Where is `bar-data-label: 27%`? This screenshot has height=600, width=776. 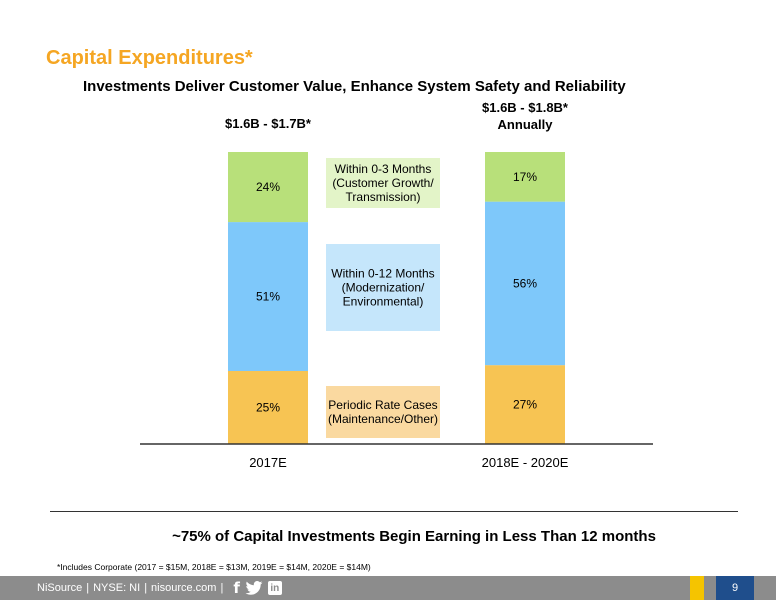 bar-data-label: 27% is located at coordinates (525, 405).